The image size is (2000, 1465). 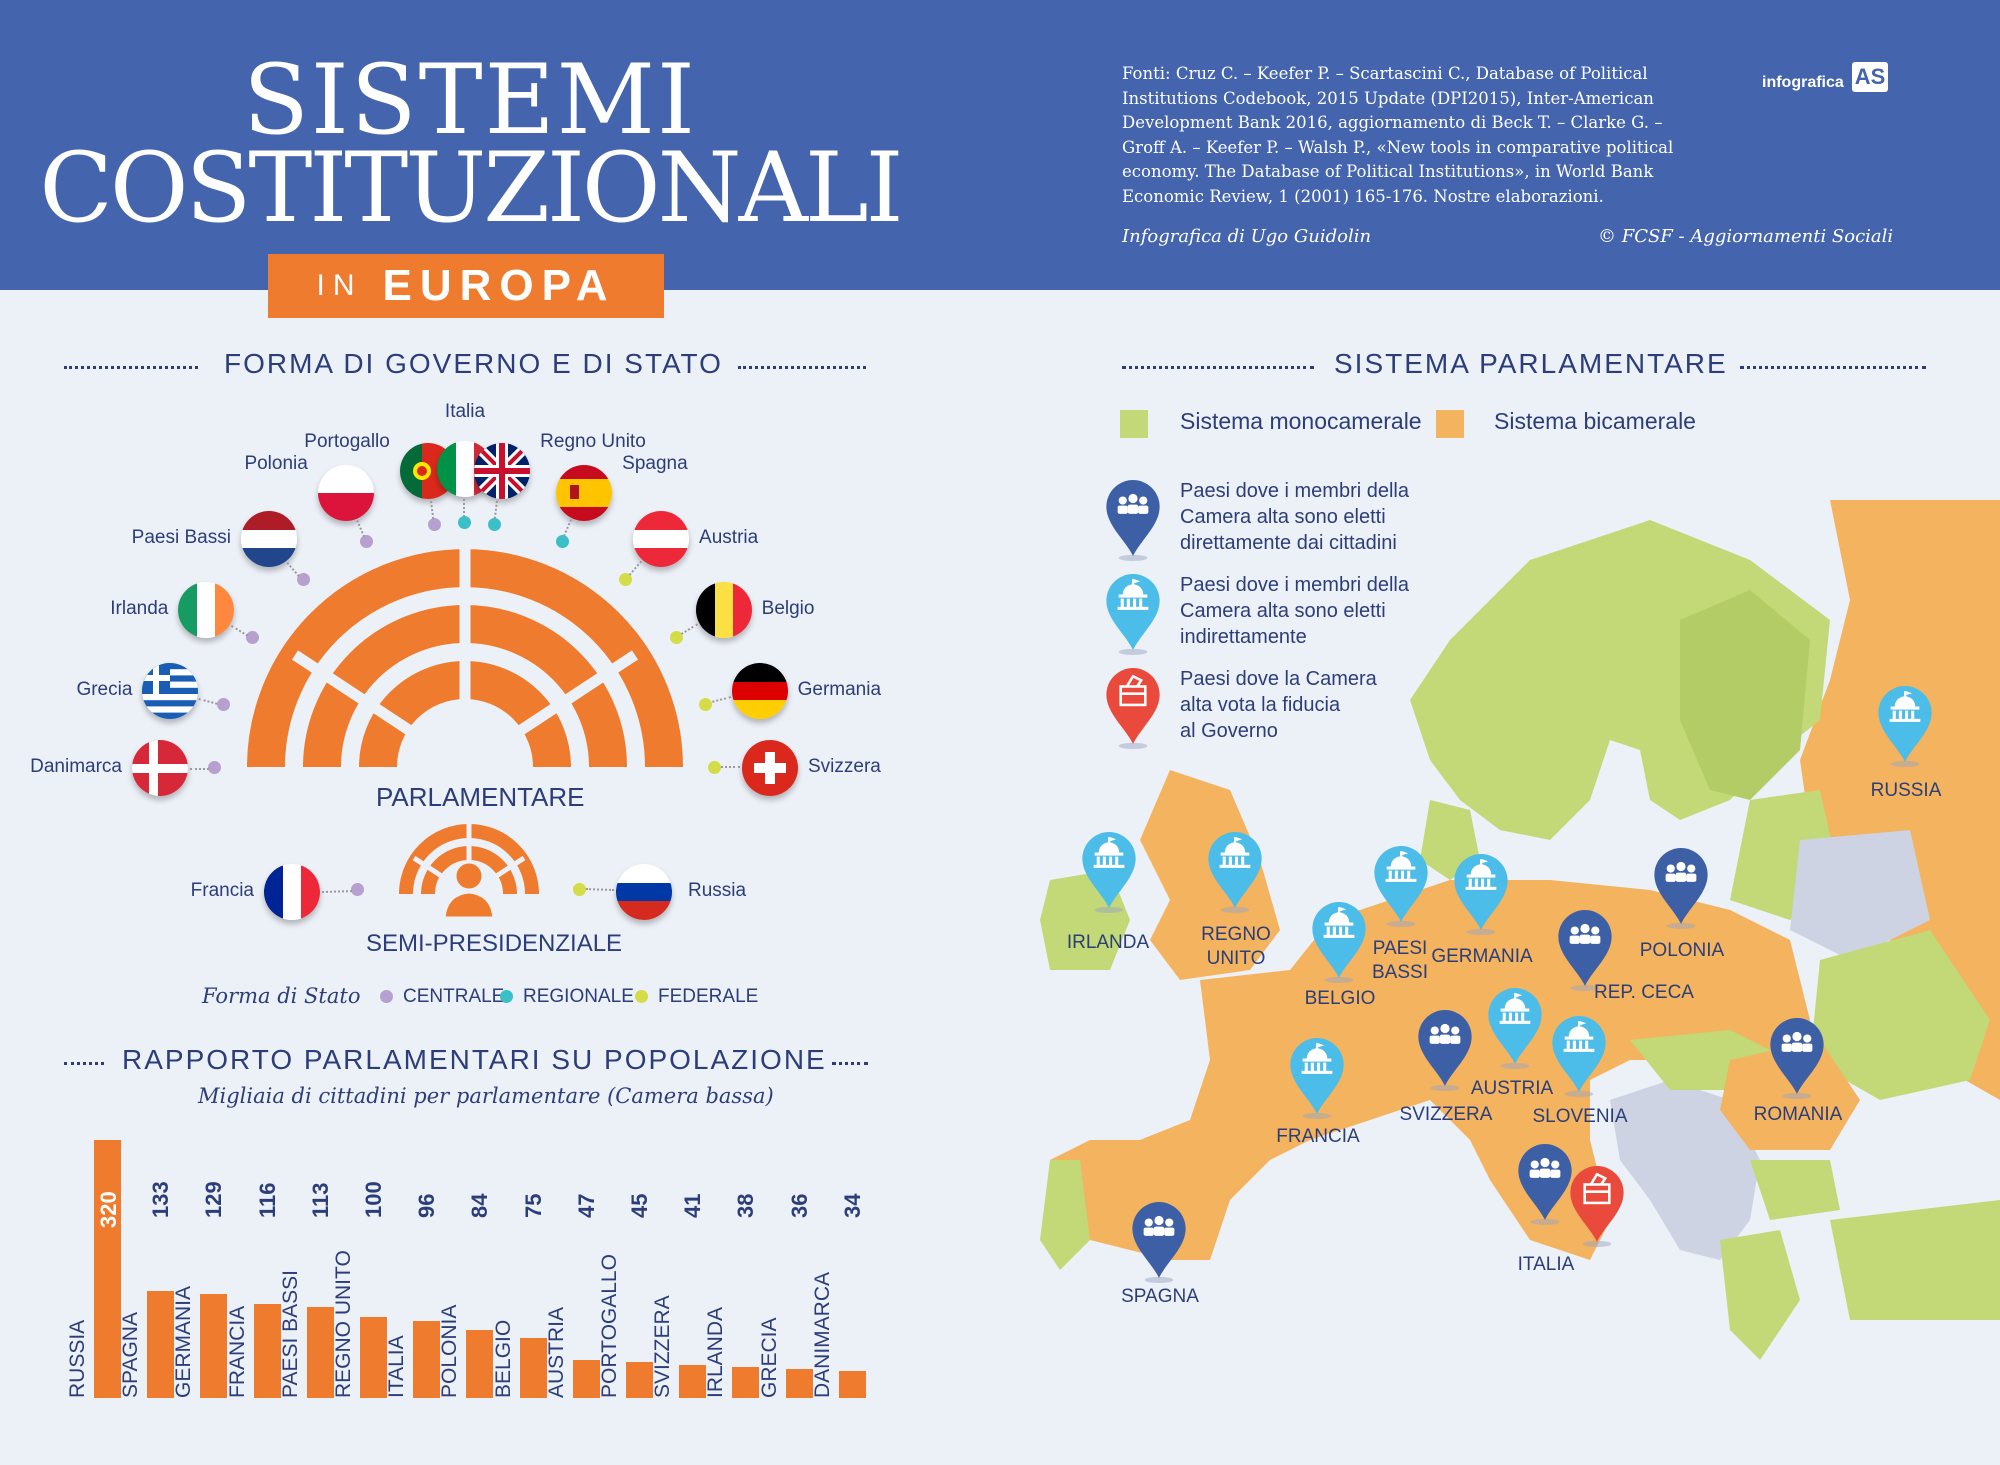 I want to click on map-portugal, so click(x=1065, y=1215).